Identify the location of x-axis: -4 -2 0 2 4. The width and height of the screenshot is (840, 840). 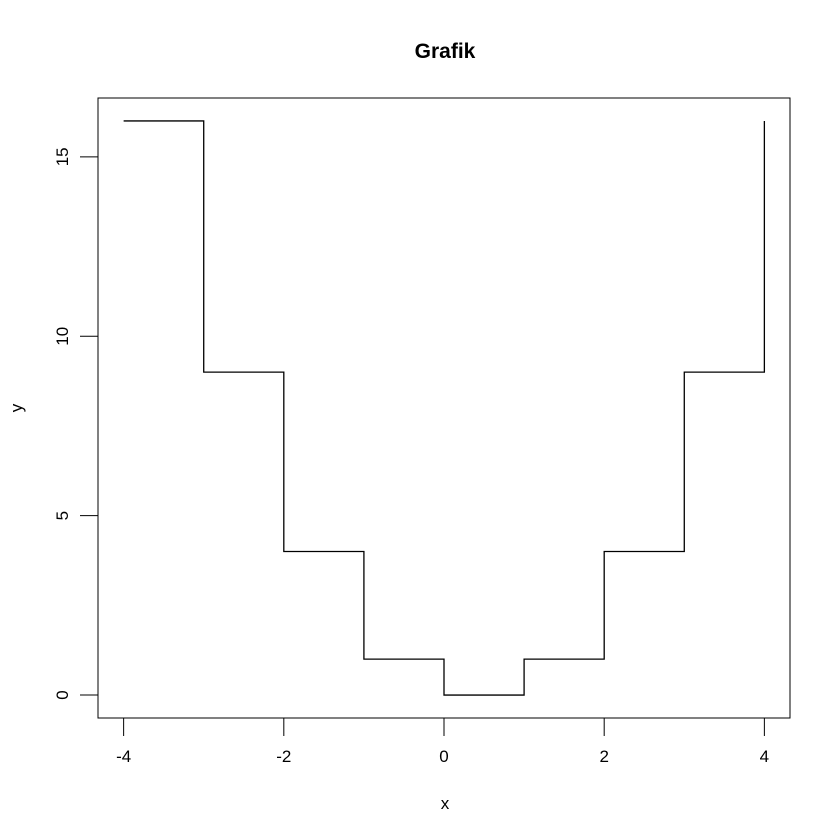
(442, 741).